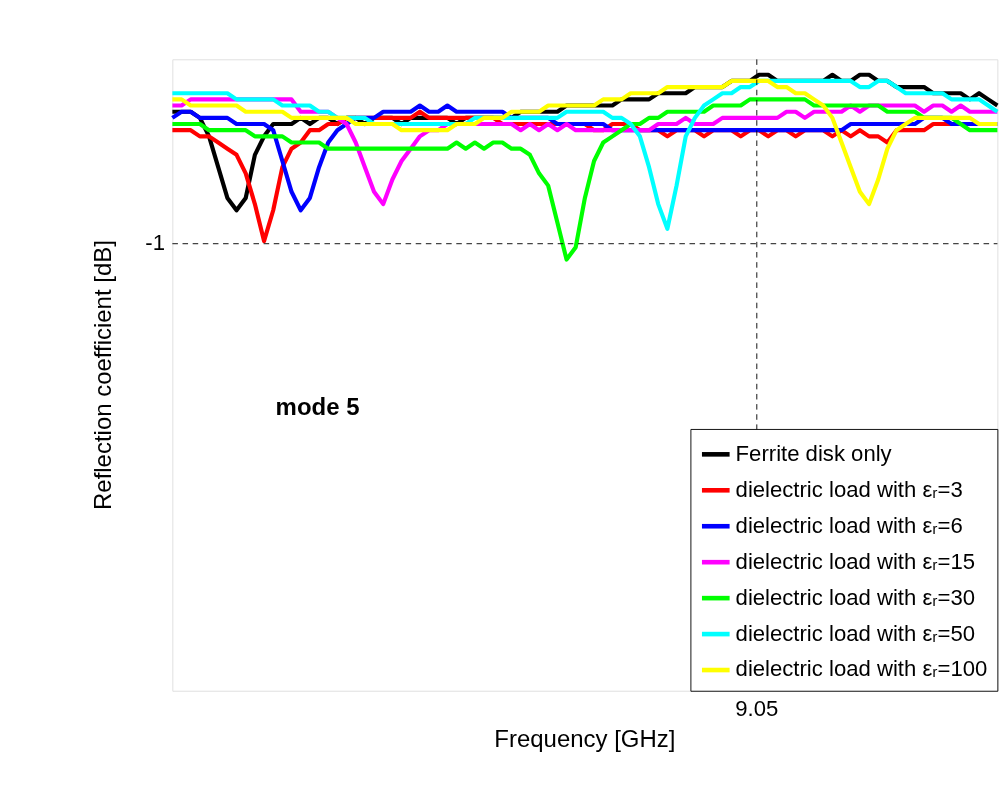 The width and height of the screenshot is (1002, 812). Describe the element at coordinates (102, 375) in the screenshot. I see `y-axis-title: Reflection coefficient [dB]` at that location.